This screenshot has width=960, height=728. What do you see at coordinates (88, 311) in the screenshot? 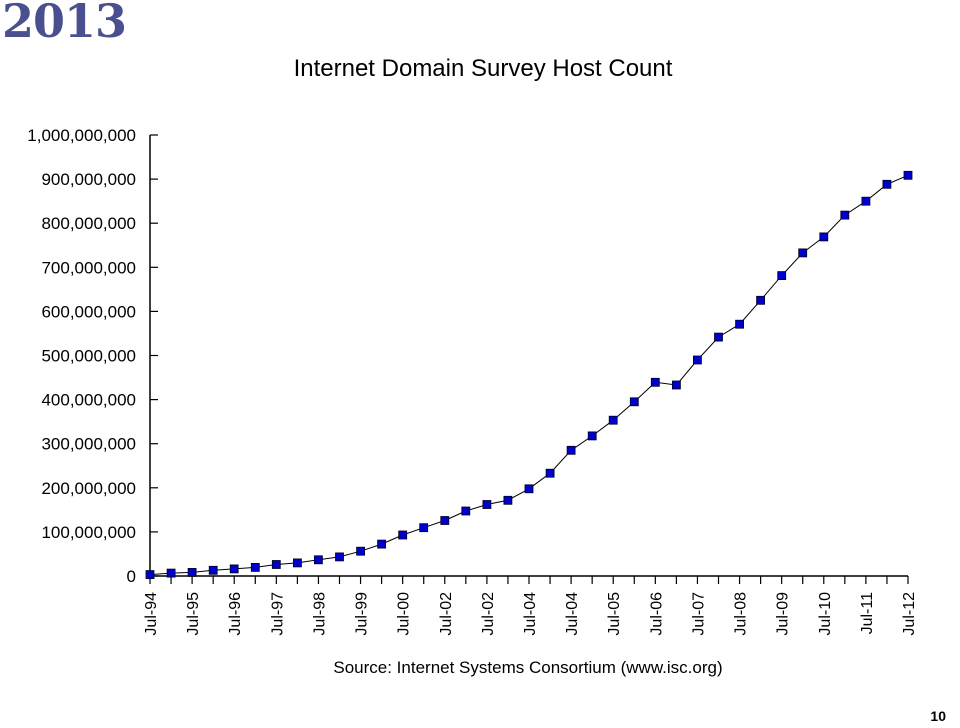
I see `y-tick-label: 600,000,000` at bounding box center [88, 311].